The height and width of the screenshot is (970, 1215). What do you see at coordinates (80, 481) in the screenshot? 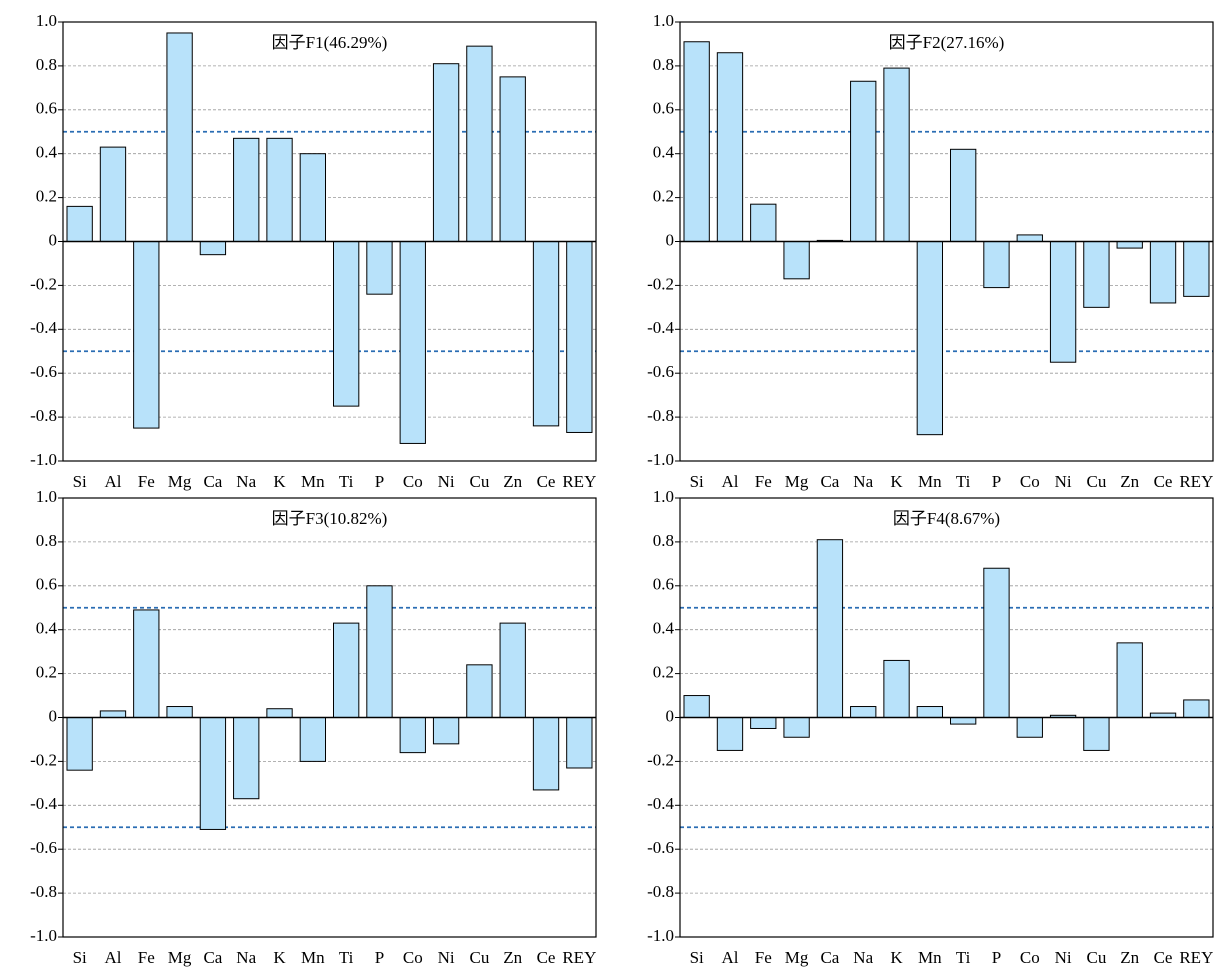
I see `x-tick-label: Si` at bounding box center [80, 481].